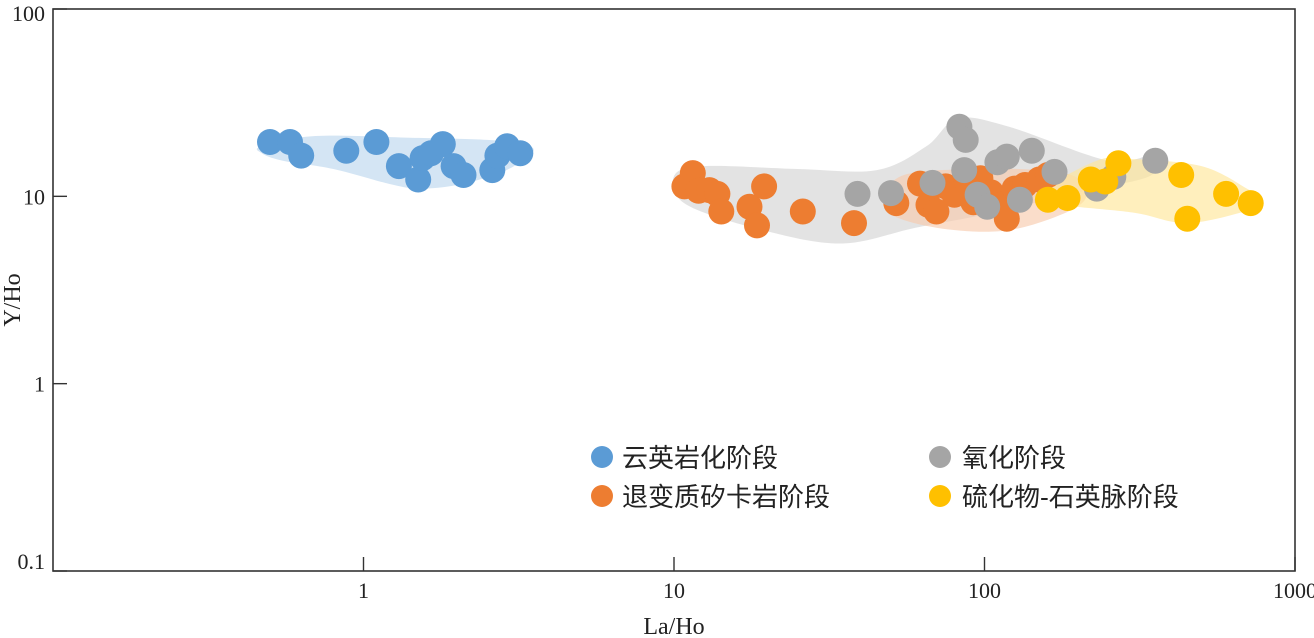 The height and width of the screenshot is (638, 1314). I want to click on legend-marker-oxidation, so click(940, 457).